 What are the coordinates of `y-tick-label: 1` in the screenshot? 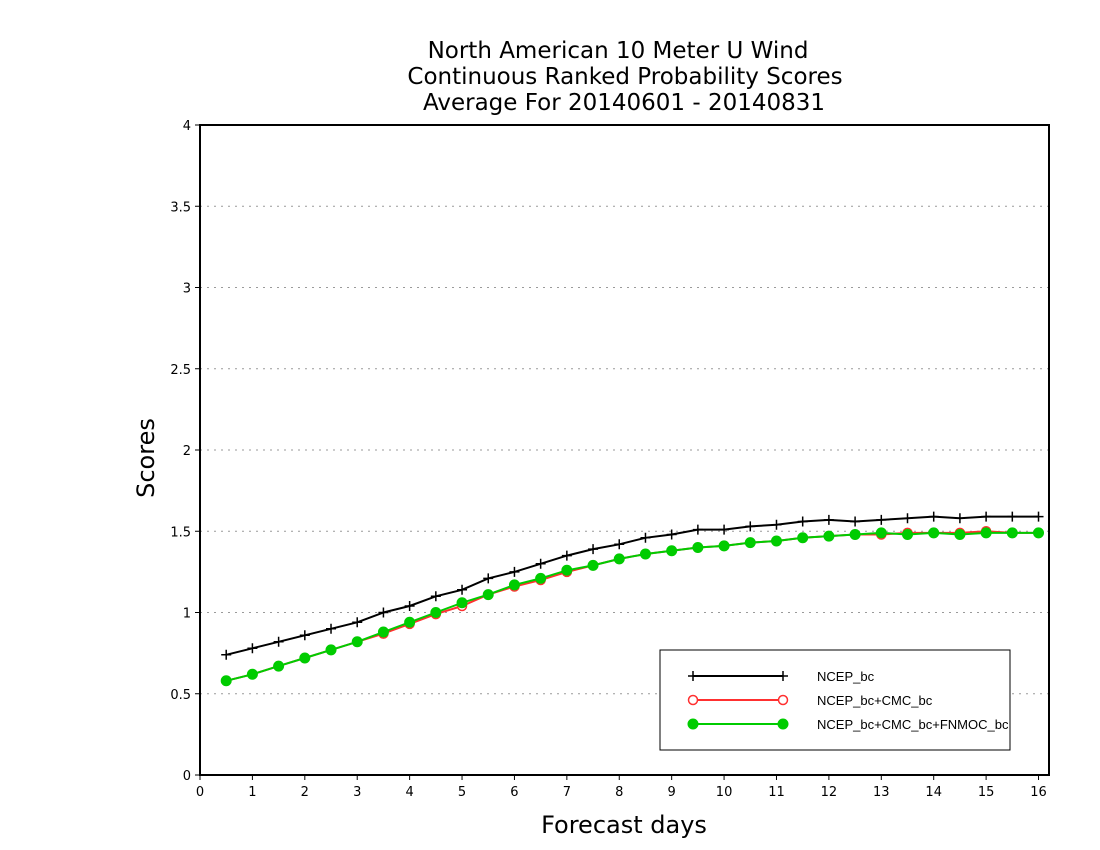 It's located at (187, 614).